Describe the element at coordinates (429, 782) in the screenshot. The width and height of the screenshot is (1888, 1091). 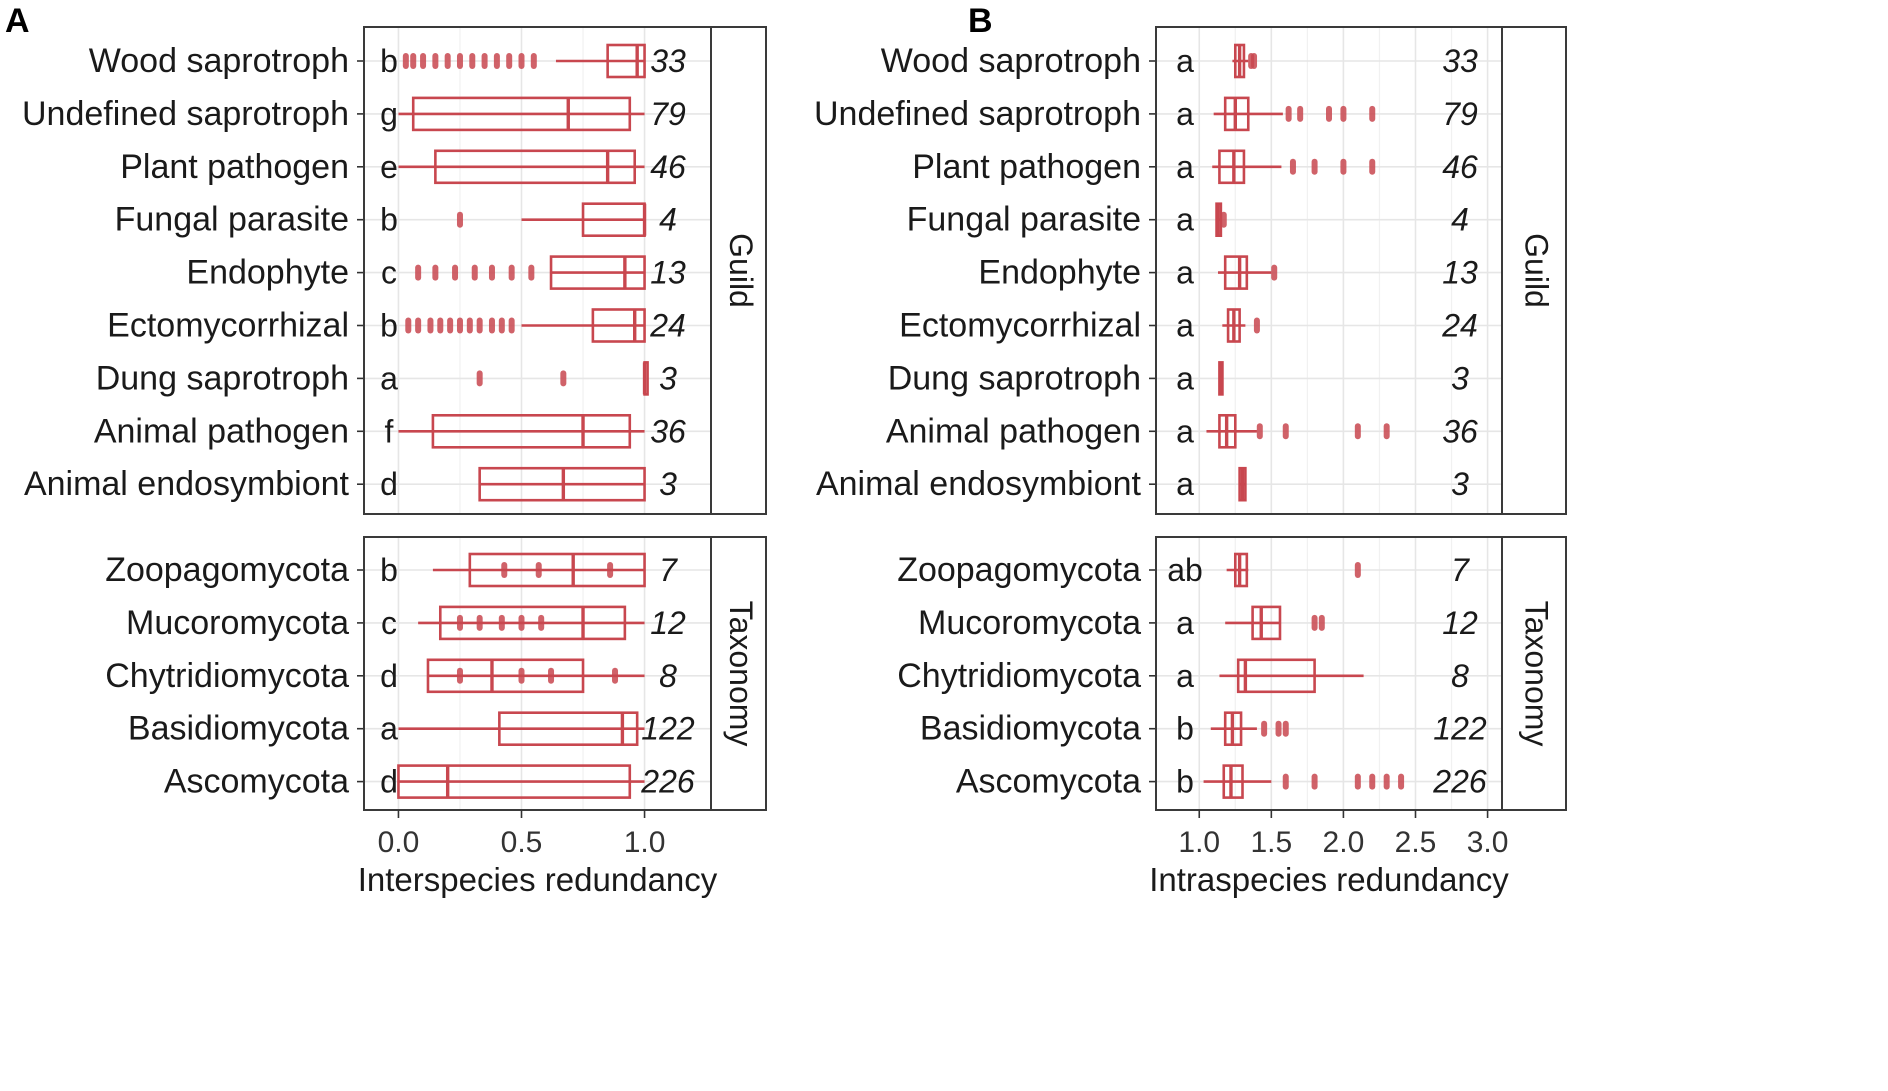
I see `box-row-ascomycota: Ascomycota d 226` at that location.